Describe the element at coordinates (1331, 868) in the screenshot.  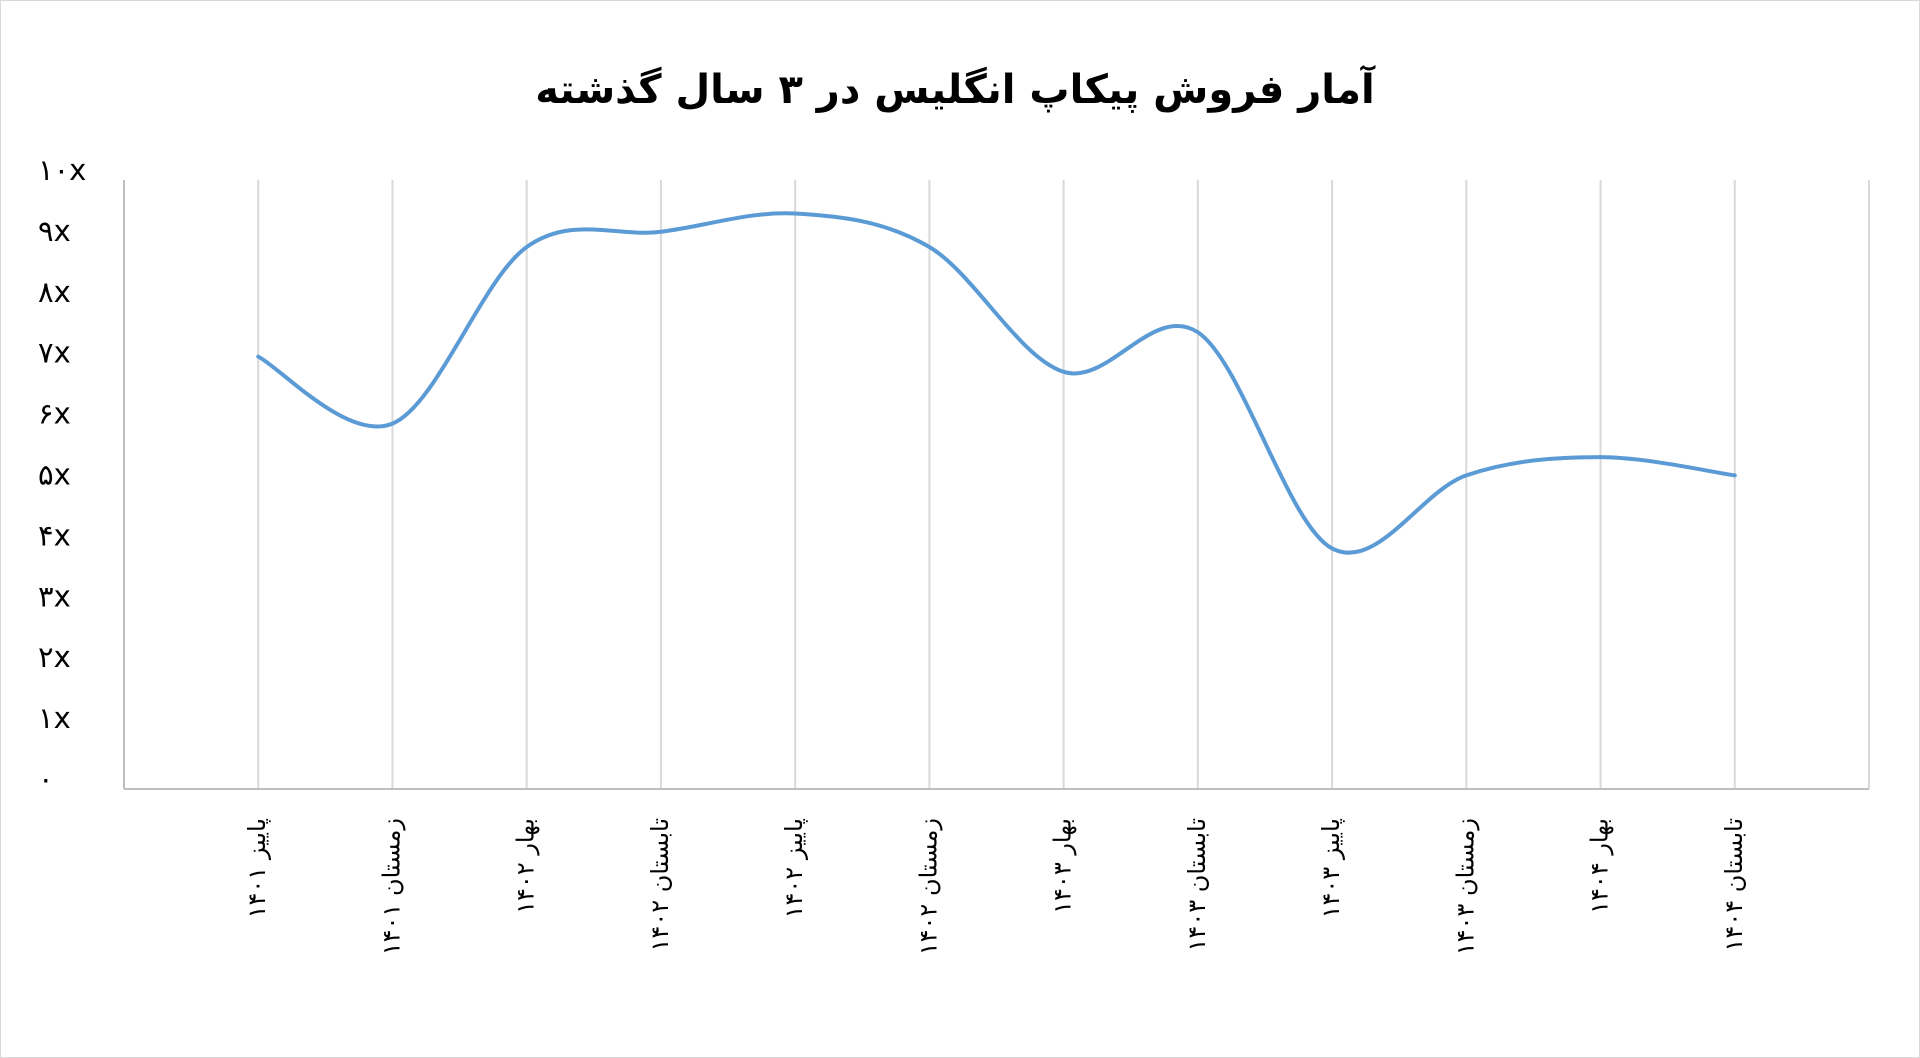
I see `x-tick-label: پاییز ۱۴۰۳` at that location.